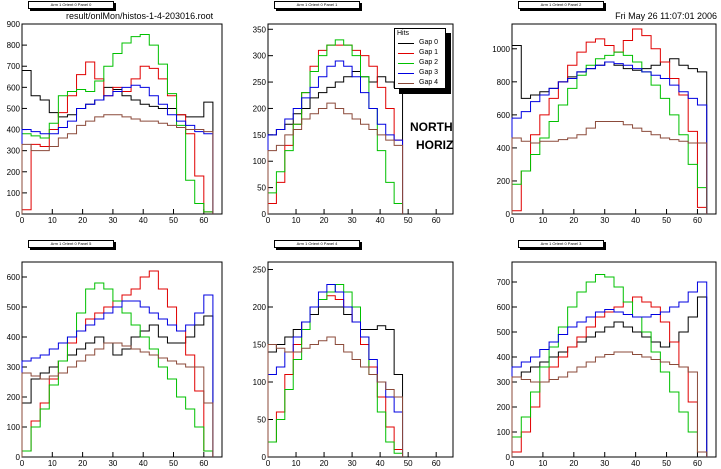  Describe the element at coordinates (260, 29) in the screenshot. I see `y-tick-label: 350` at that location.